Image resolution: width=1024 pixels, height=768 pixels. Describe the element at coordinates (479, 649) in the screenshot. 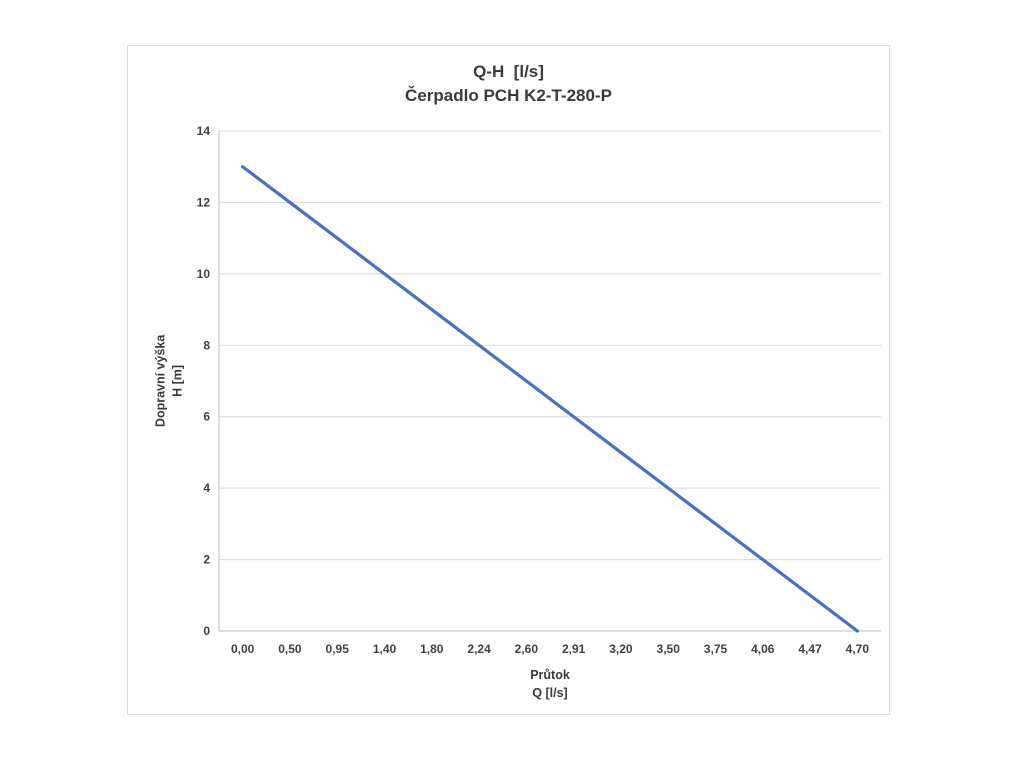

I see `x-tick-label: 2,24` at that location.